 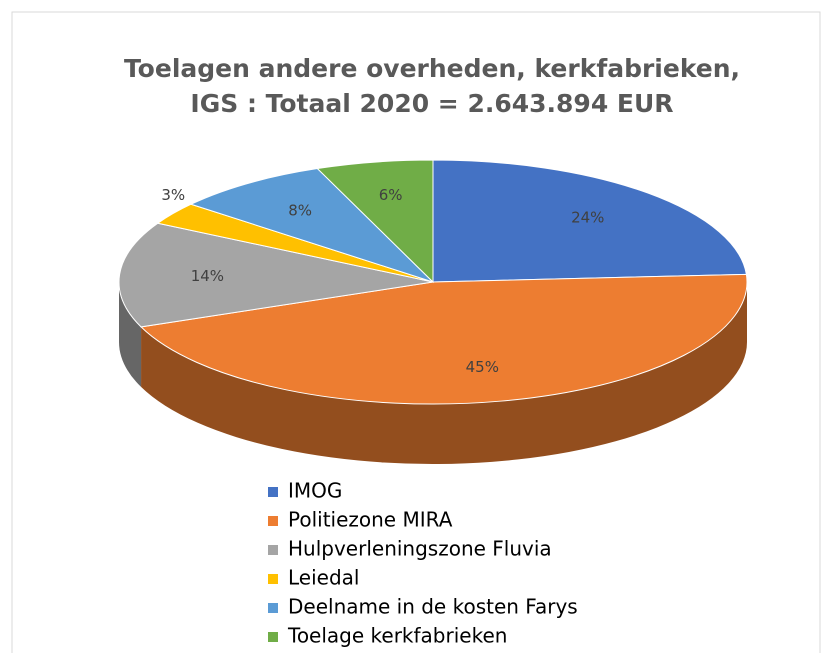 I want to click on data-label: 8%, so click(x=300, y=210).